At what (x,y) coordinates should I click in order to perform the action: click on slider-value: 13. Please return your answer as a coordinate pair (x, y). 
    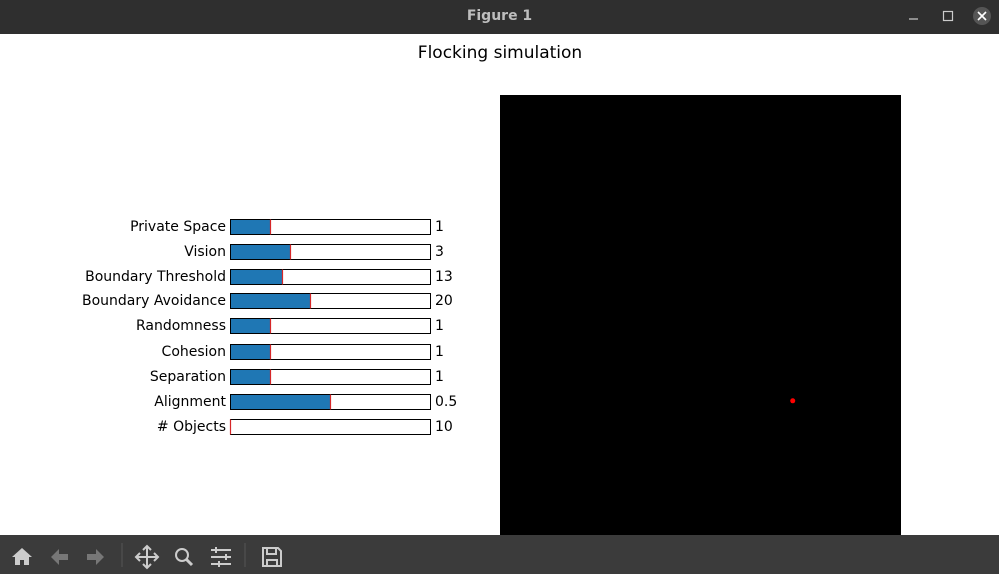
    Looking at the image, I should click on (444, 277).